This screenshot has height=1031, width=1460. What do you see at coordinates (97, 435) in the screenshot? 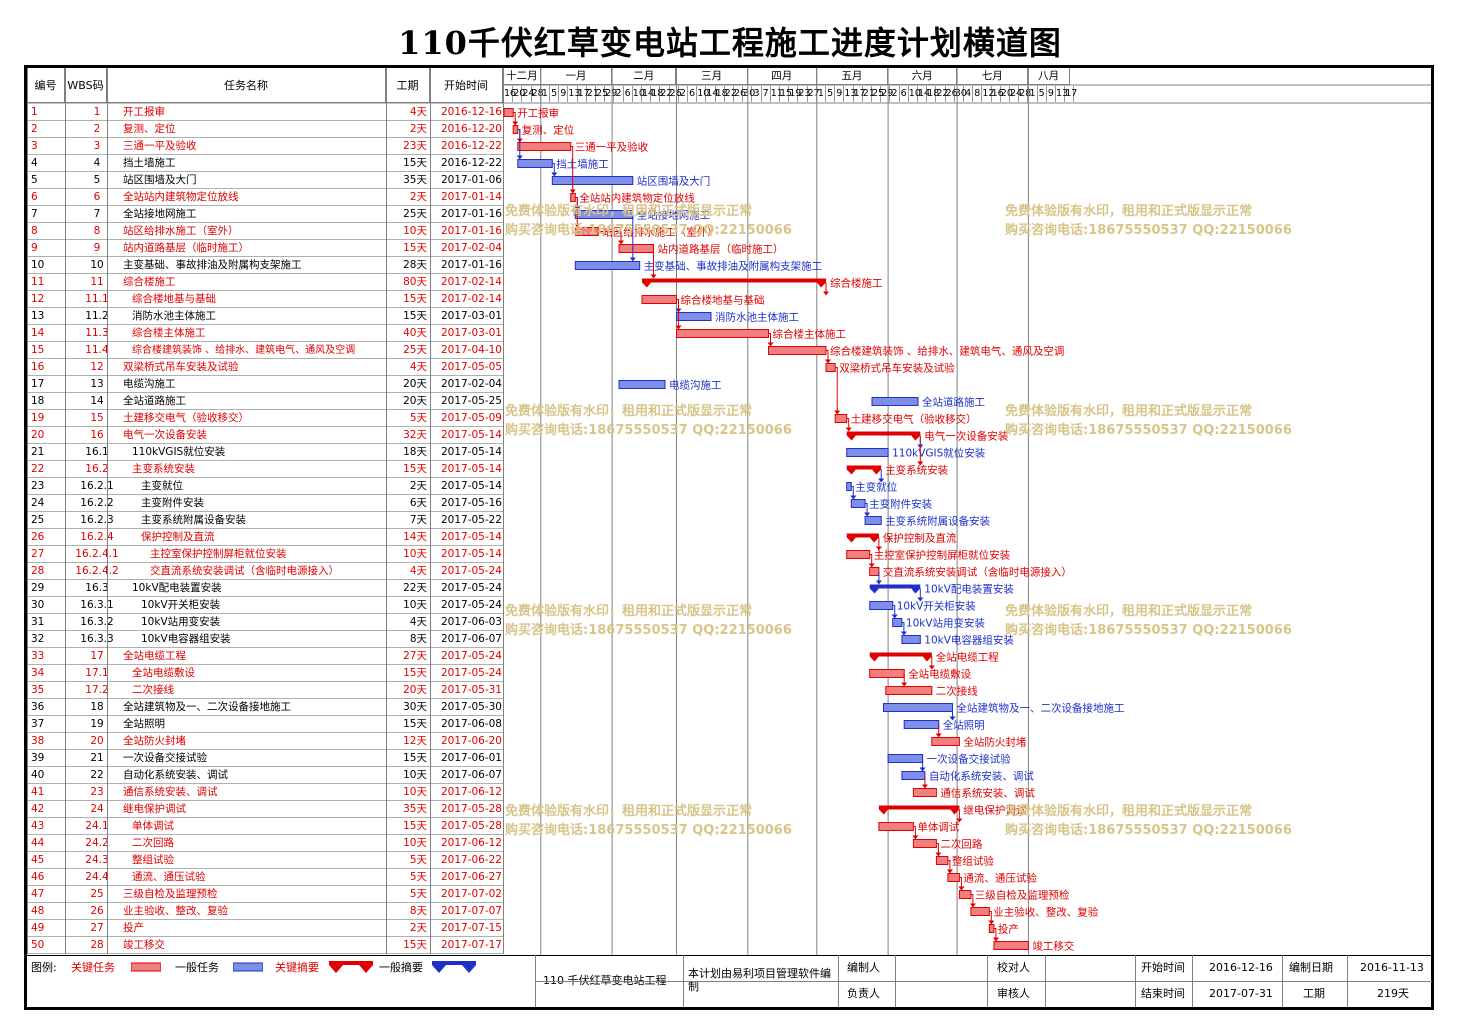
I see `task-wbs: 16` at bounding box center [97, 435].